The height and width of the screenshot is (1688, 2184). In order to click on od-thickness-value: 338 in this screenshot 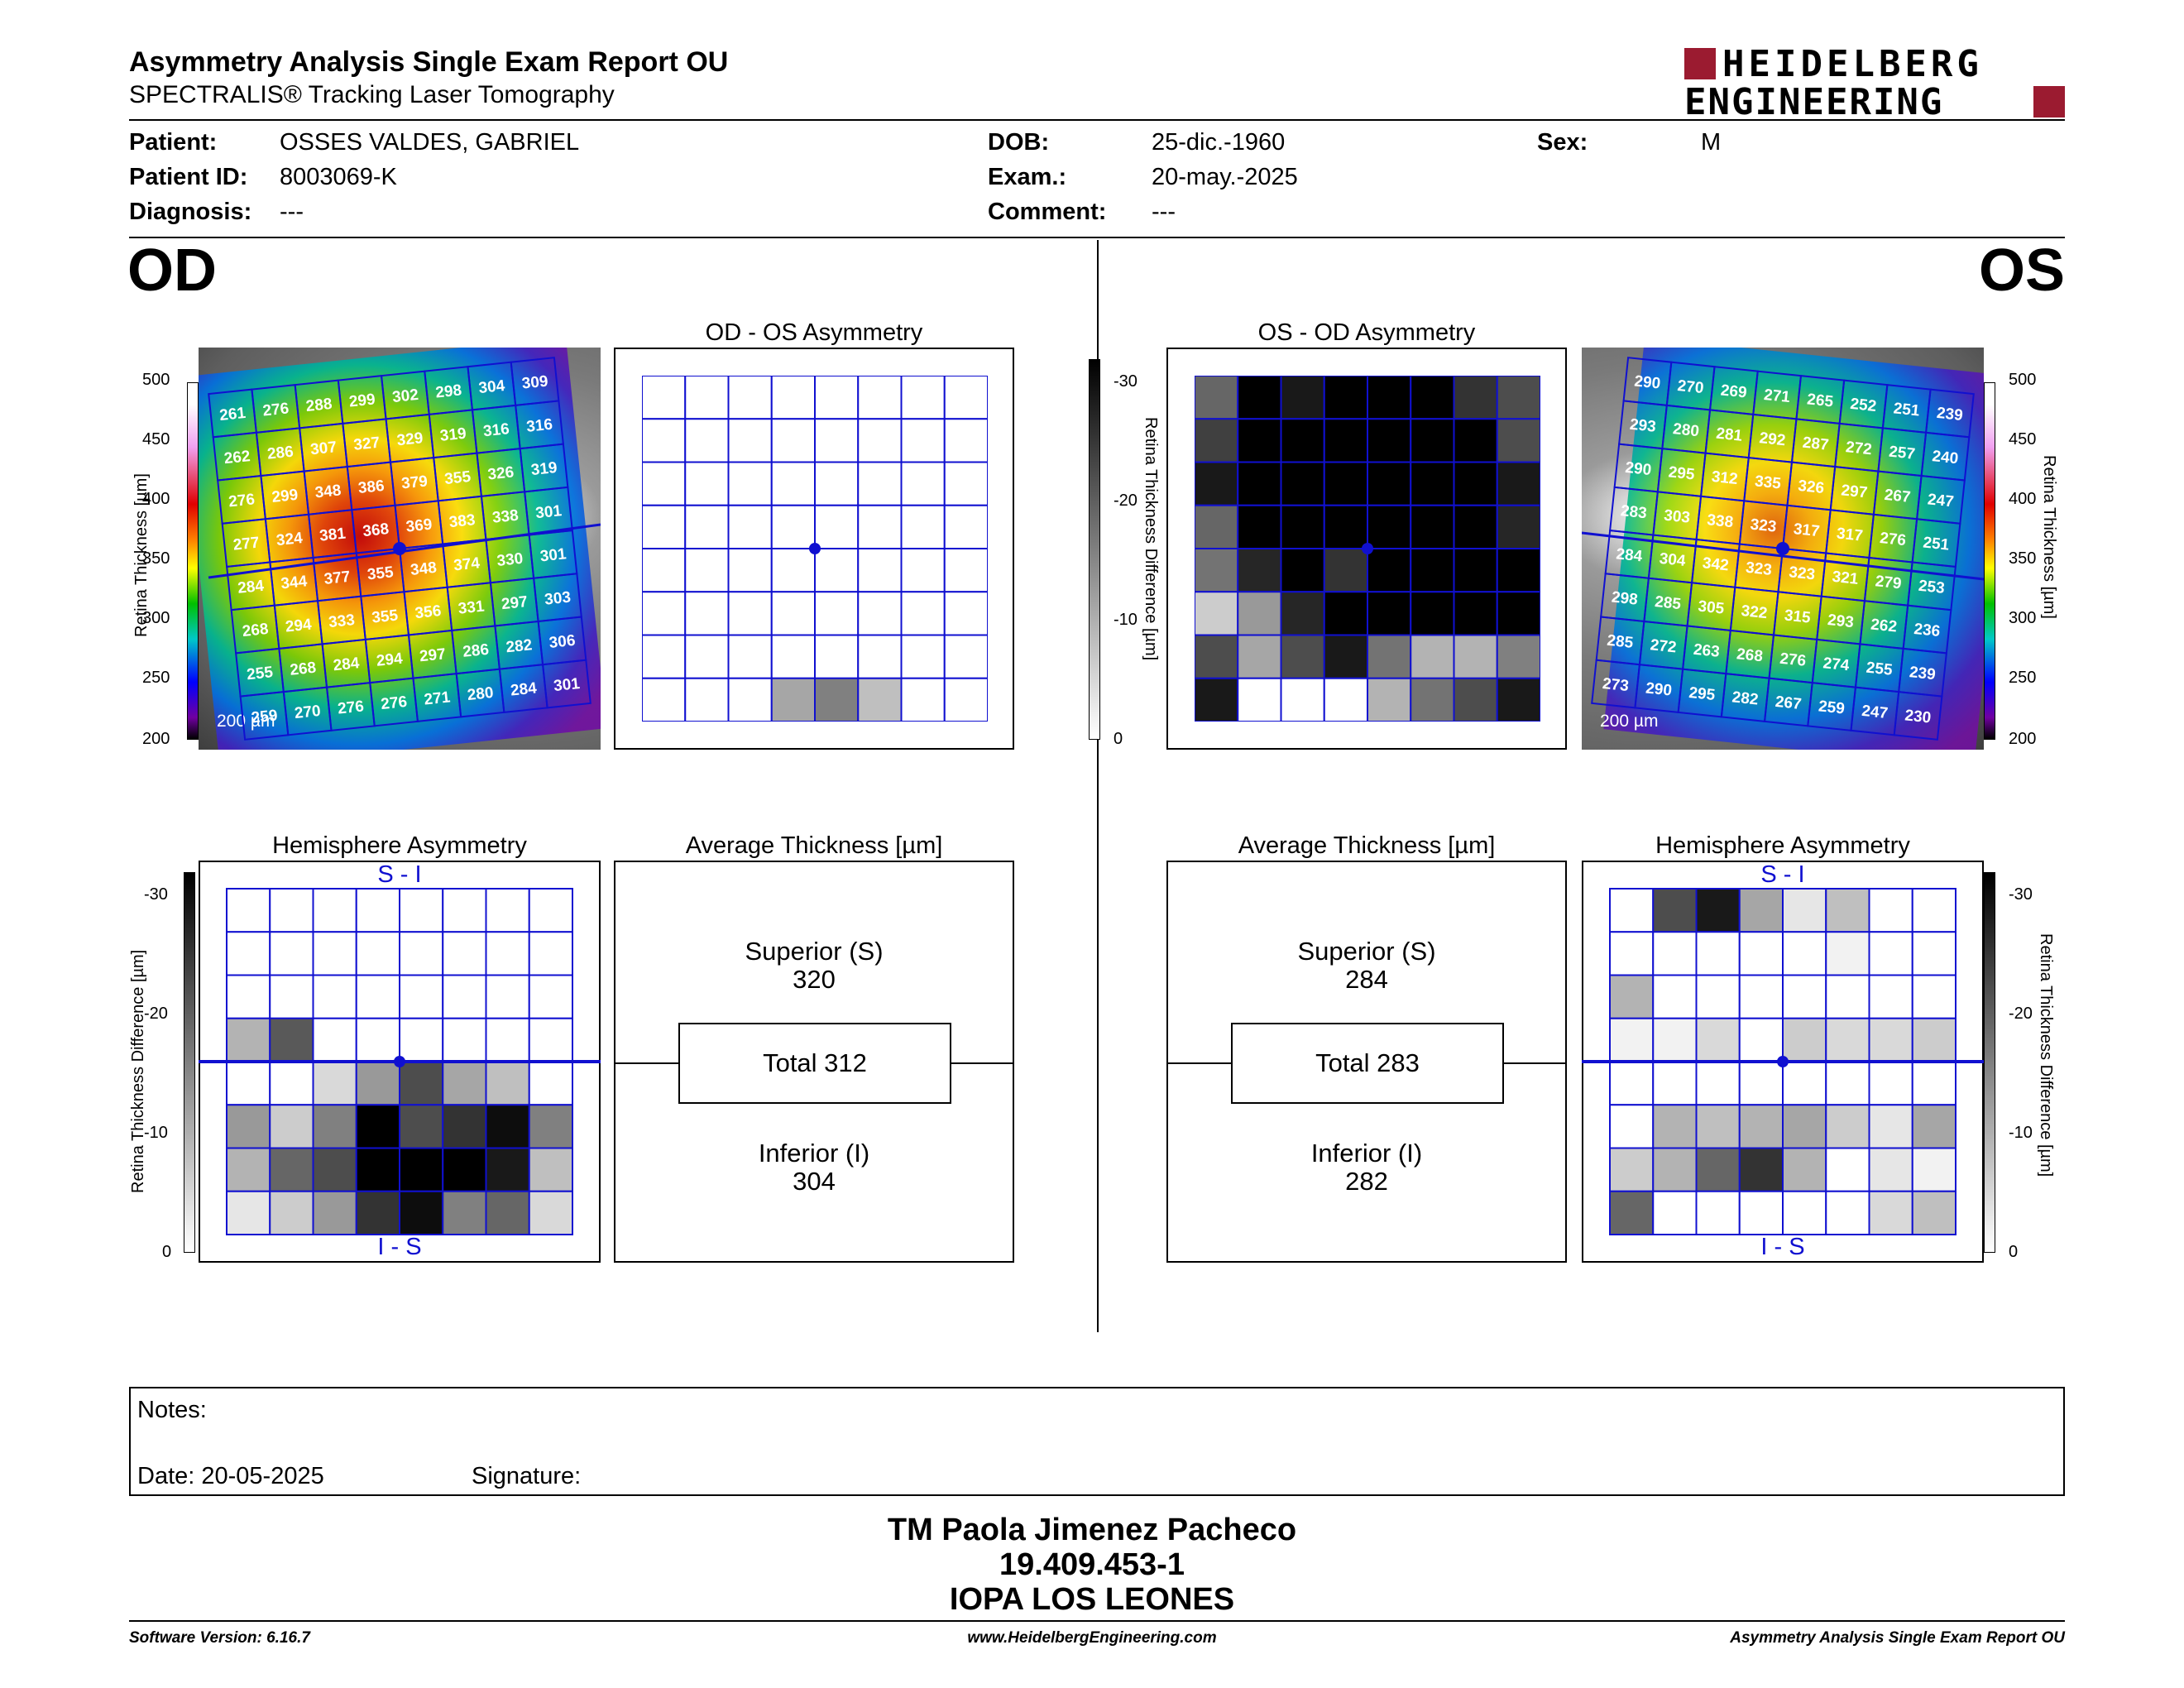, I will do `click(505, 517)`.